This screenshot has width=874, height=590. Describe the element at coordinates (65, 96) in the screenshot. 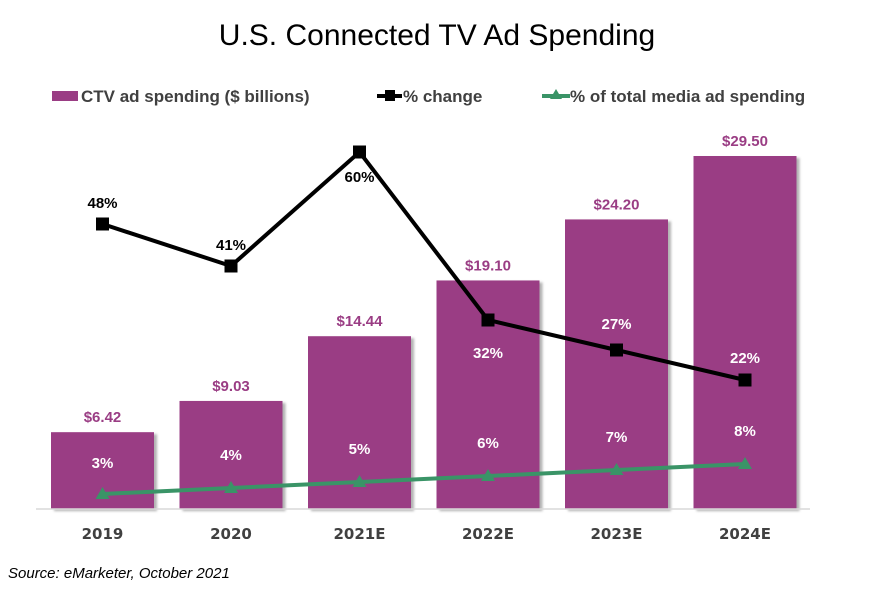

I see `legend-swatch-bar` at that location.